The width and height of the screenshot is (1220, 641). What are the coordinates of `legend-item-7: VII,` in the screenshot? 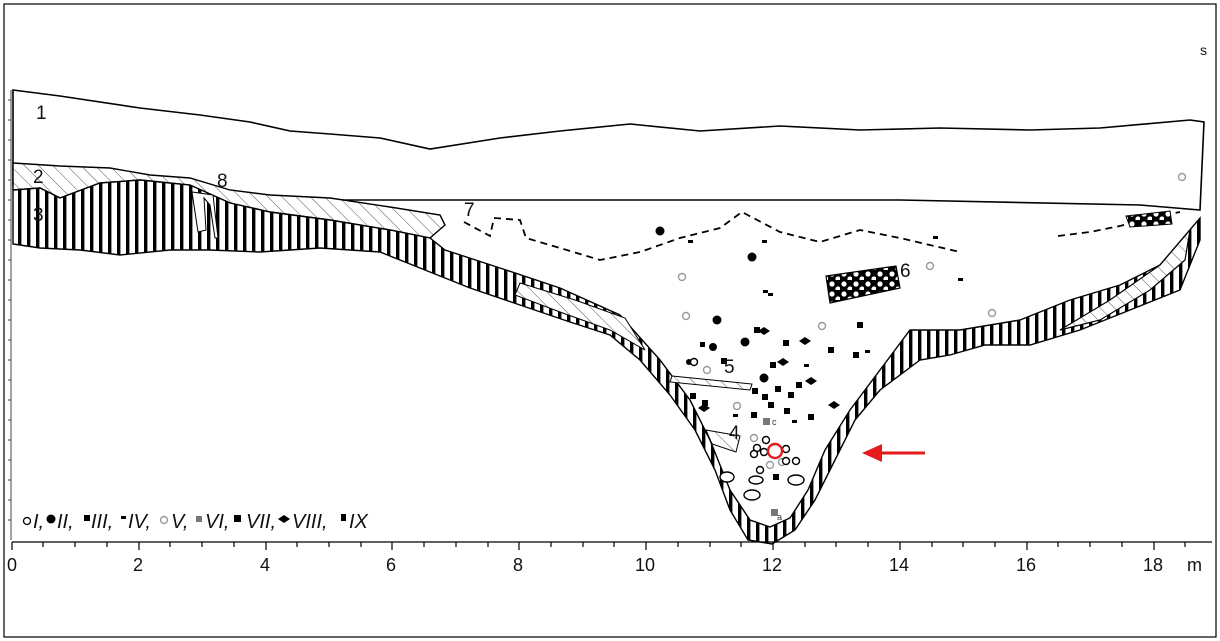 It's located at (261, 522).